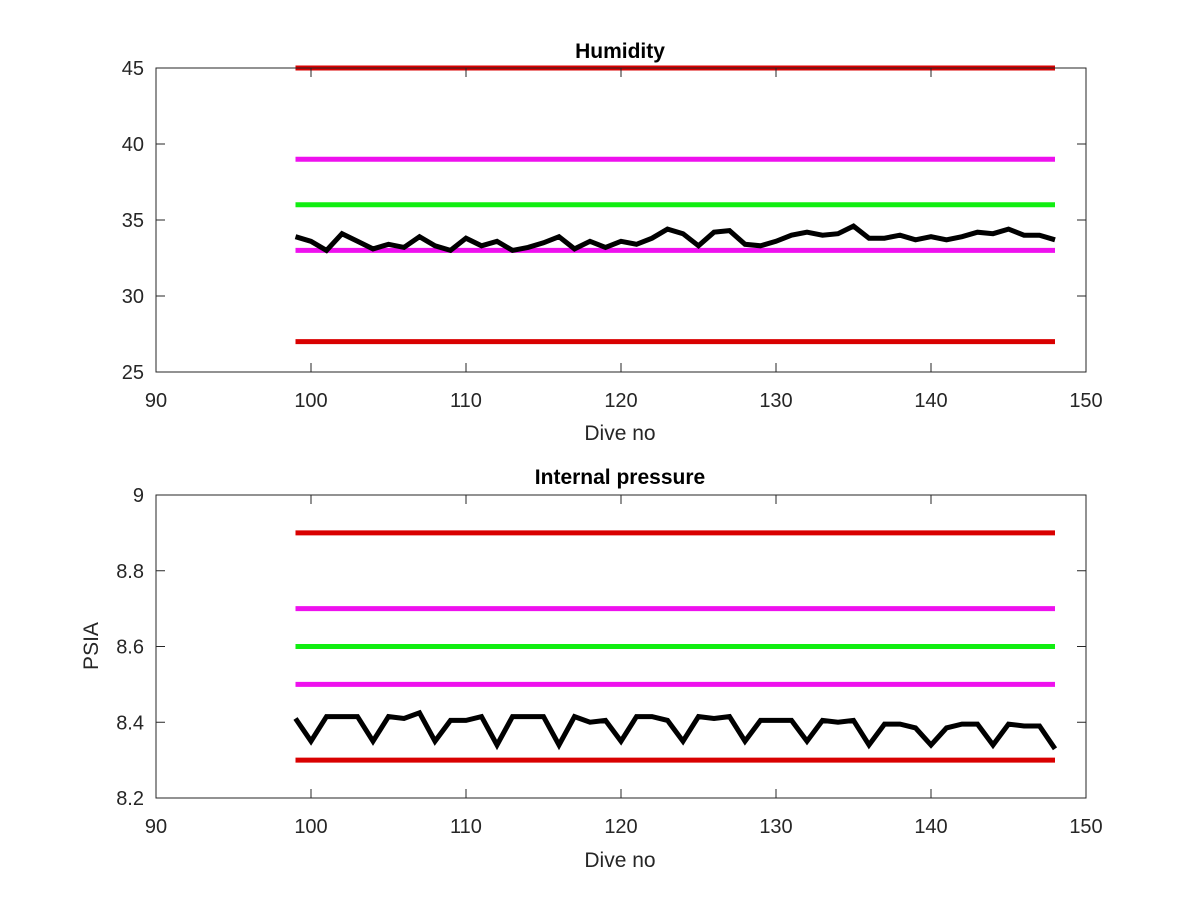 The image size is (1200, 900). I want to click on pressure-x-tick-label: 100, so click(310, 827).